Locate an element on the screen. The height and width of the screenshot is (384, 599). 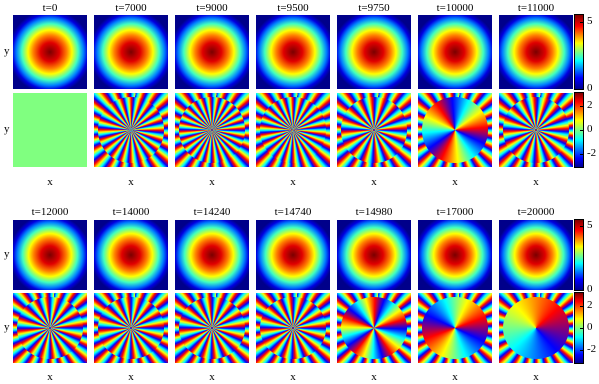
time-label: t=7000 is located at coordinates (131, 8).